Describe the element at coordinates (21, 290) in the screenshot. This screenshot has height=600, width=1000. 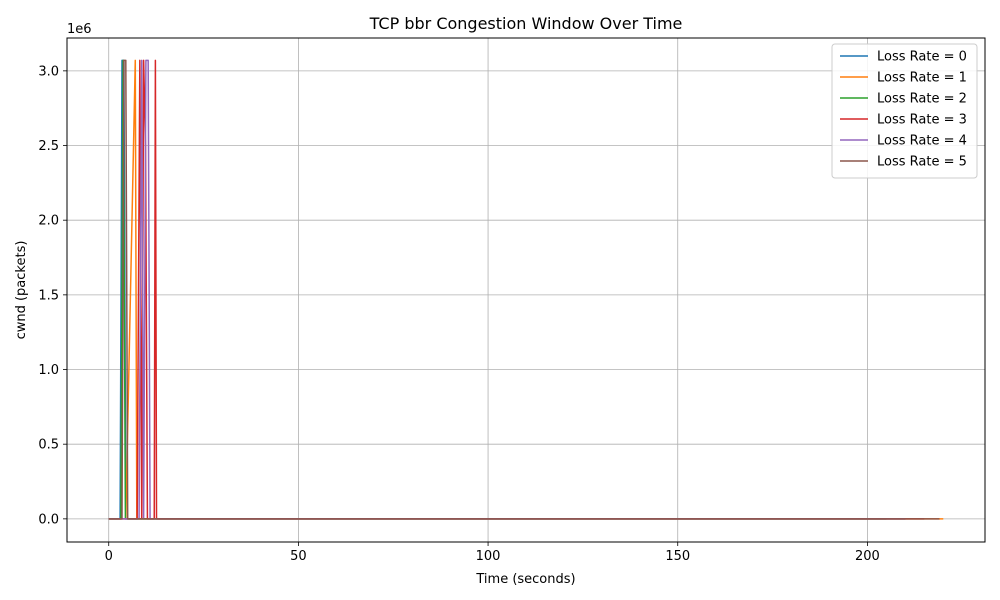
I see `y-axis-label: cwnd (packets)` at that location.